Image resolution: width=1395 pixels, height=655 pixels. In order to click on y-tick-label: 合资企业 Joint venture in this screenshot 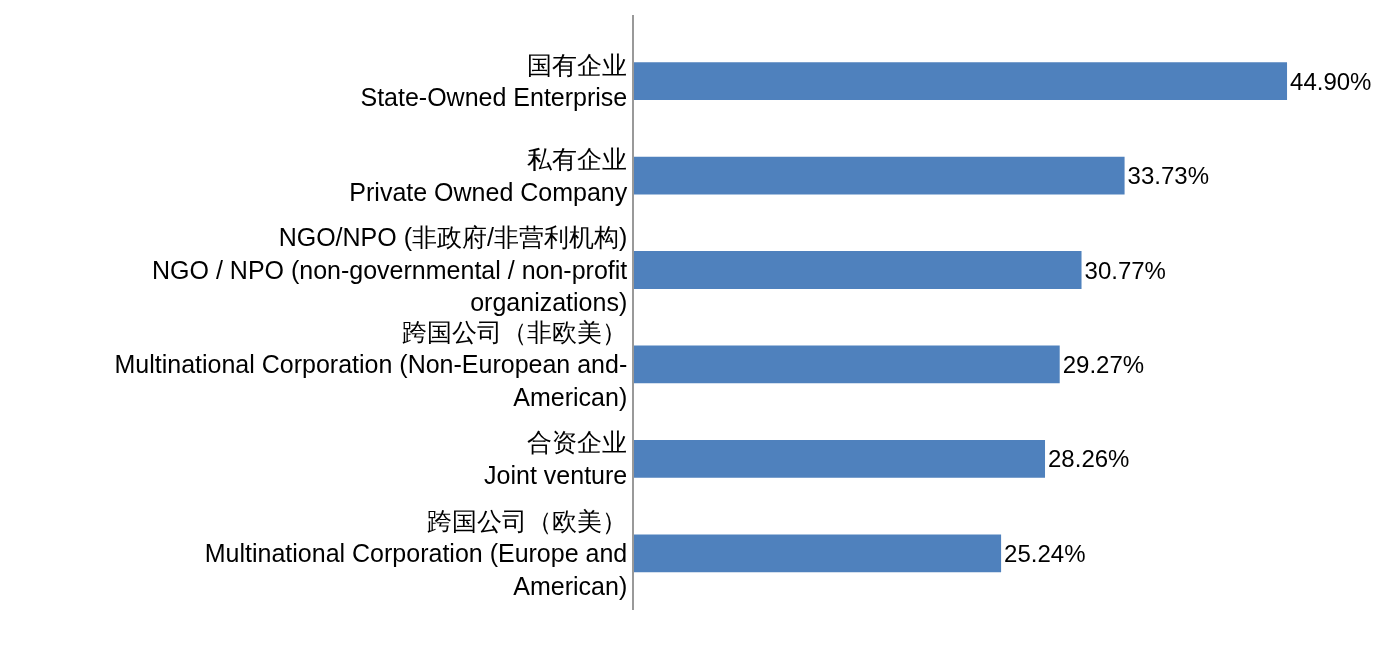, I will do `click(556, 458)`.